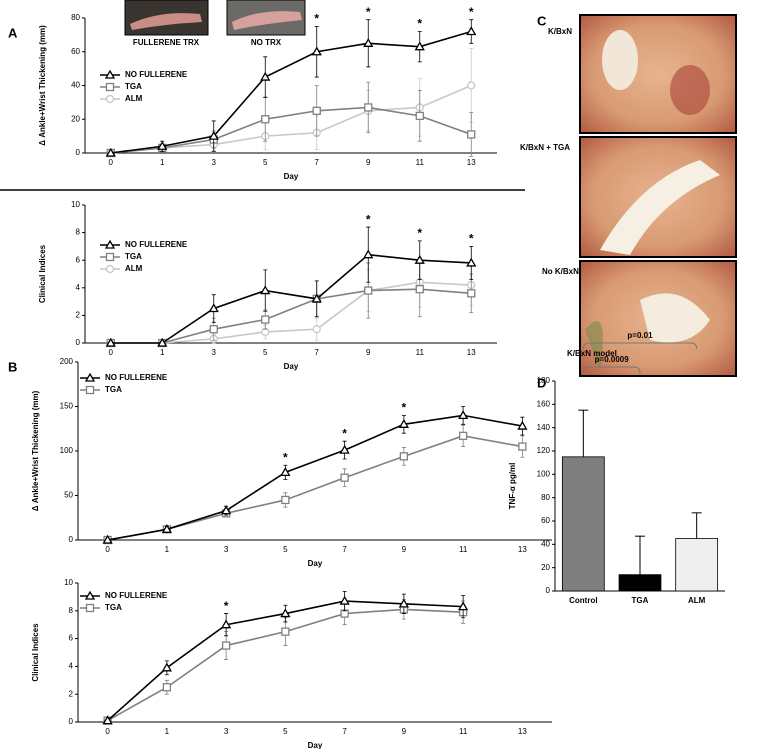 This screenshot has height=749, width=760. I want to click on y-tick-label: 50, so click(68, 495).